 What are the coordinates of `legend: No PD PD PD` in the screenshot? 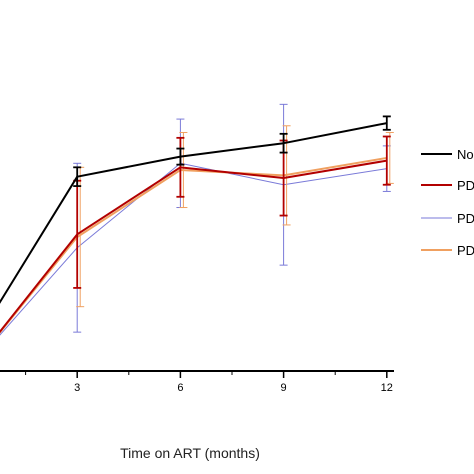 It's located at (447, 202).